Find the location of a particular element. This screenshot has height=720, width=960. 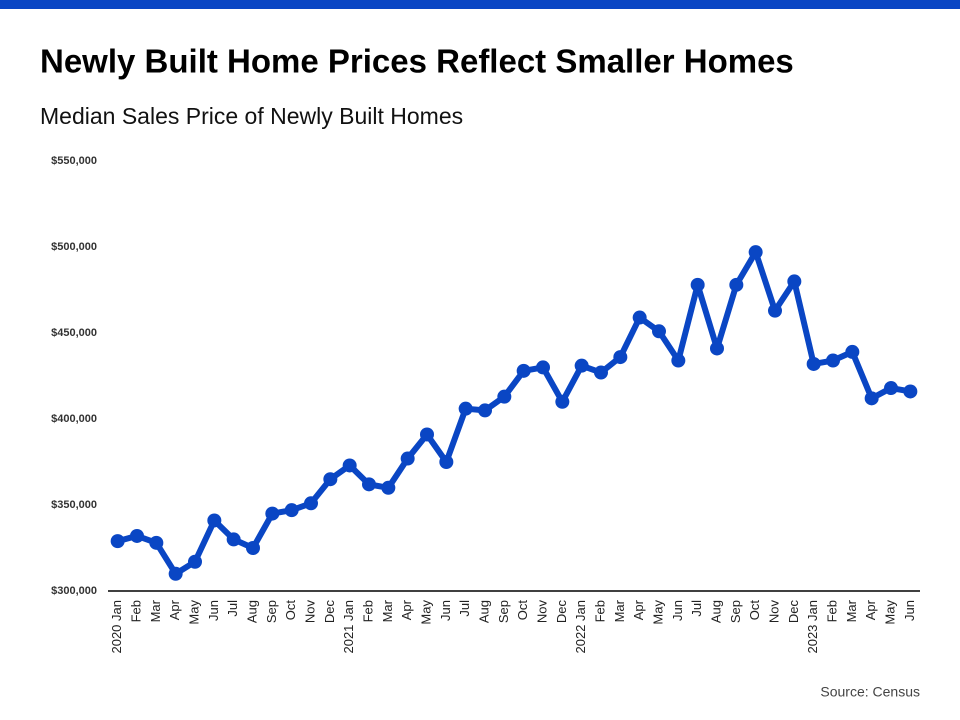

y-tick-label: $450,000 is located at coordinates (74, 333).